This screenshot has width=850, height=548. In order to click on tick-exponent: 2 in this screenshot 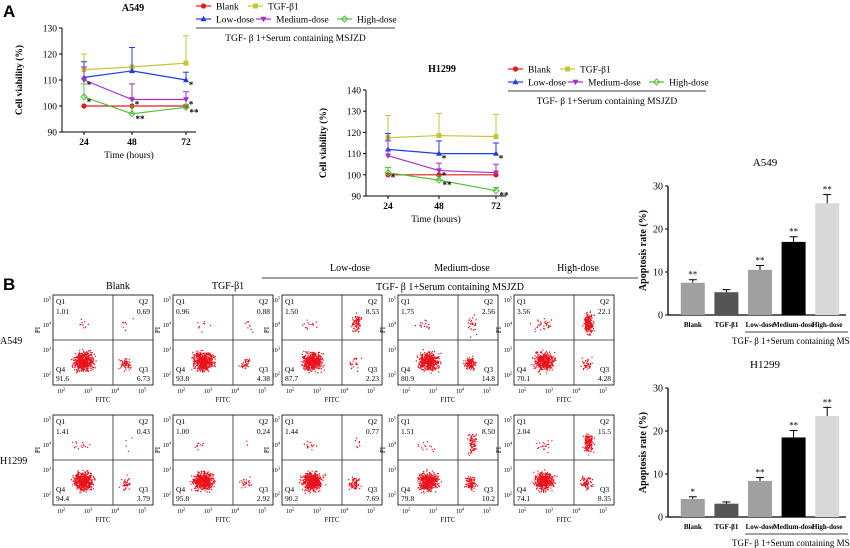, I will do `click(184, 389)`.